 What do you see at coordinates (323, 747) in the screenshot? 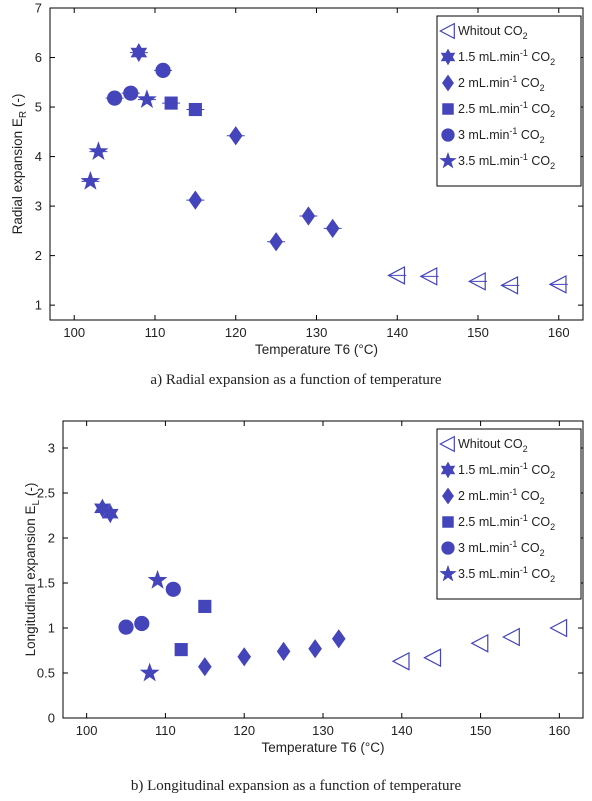
I see `x-axis-label: Temperature T6 (°C)` at bounding box center [323, 747].